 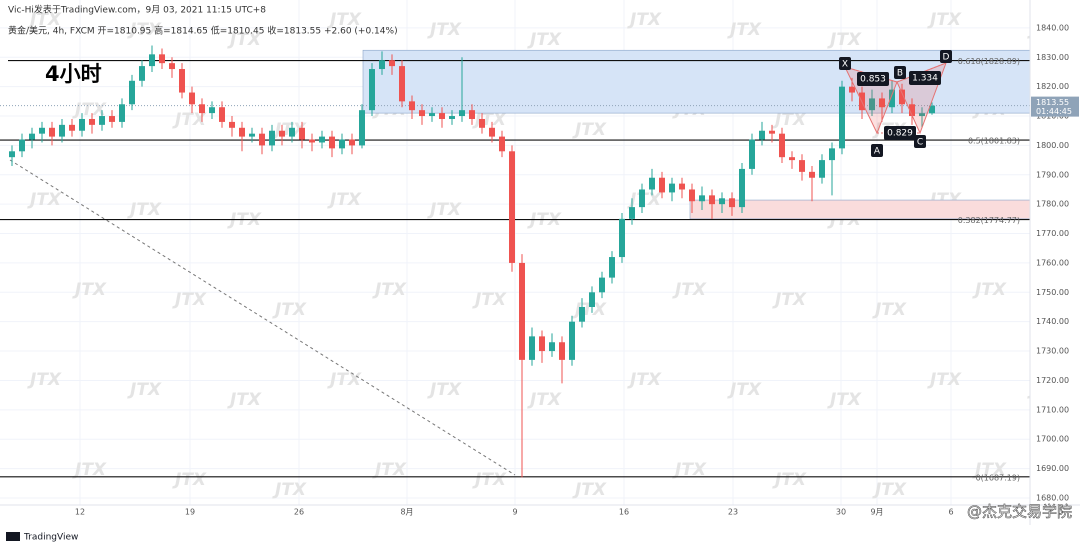 I want to click on ratio-label: 1.334, so click(x=925, y=79).